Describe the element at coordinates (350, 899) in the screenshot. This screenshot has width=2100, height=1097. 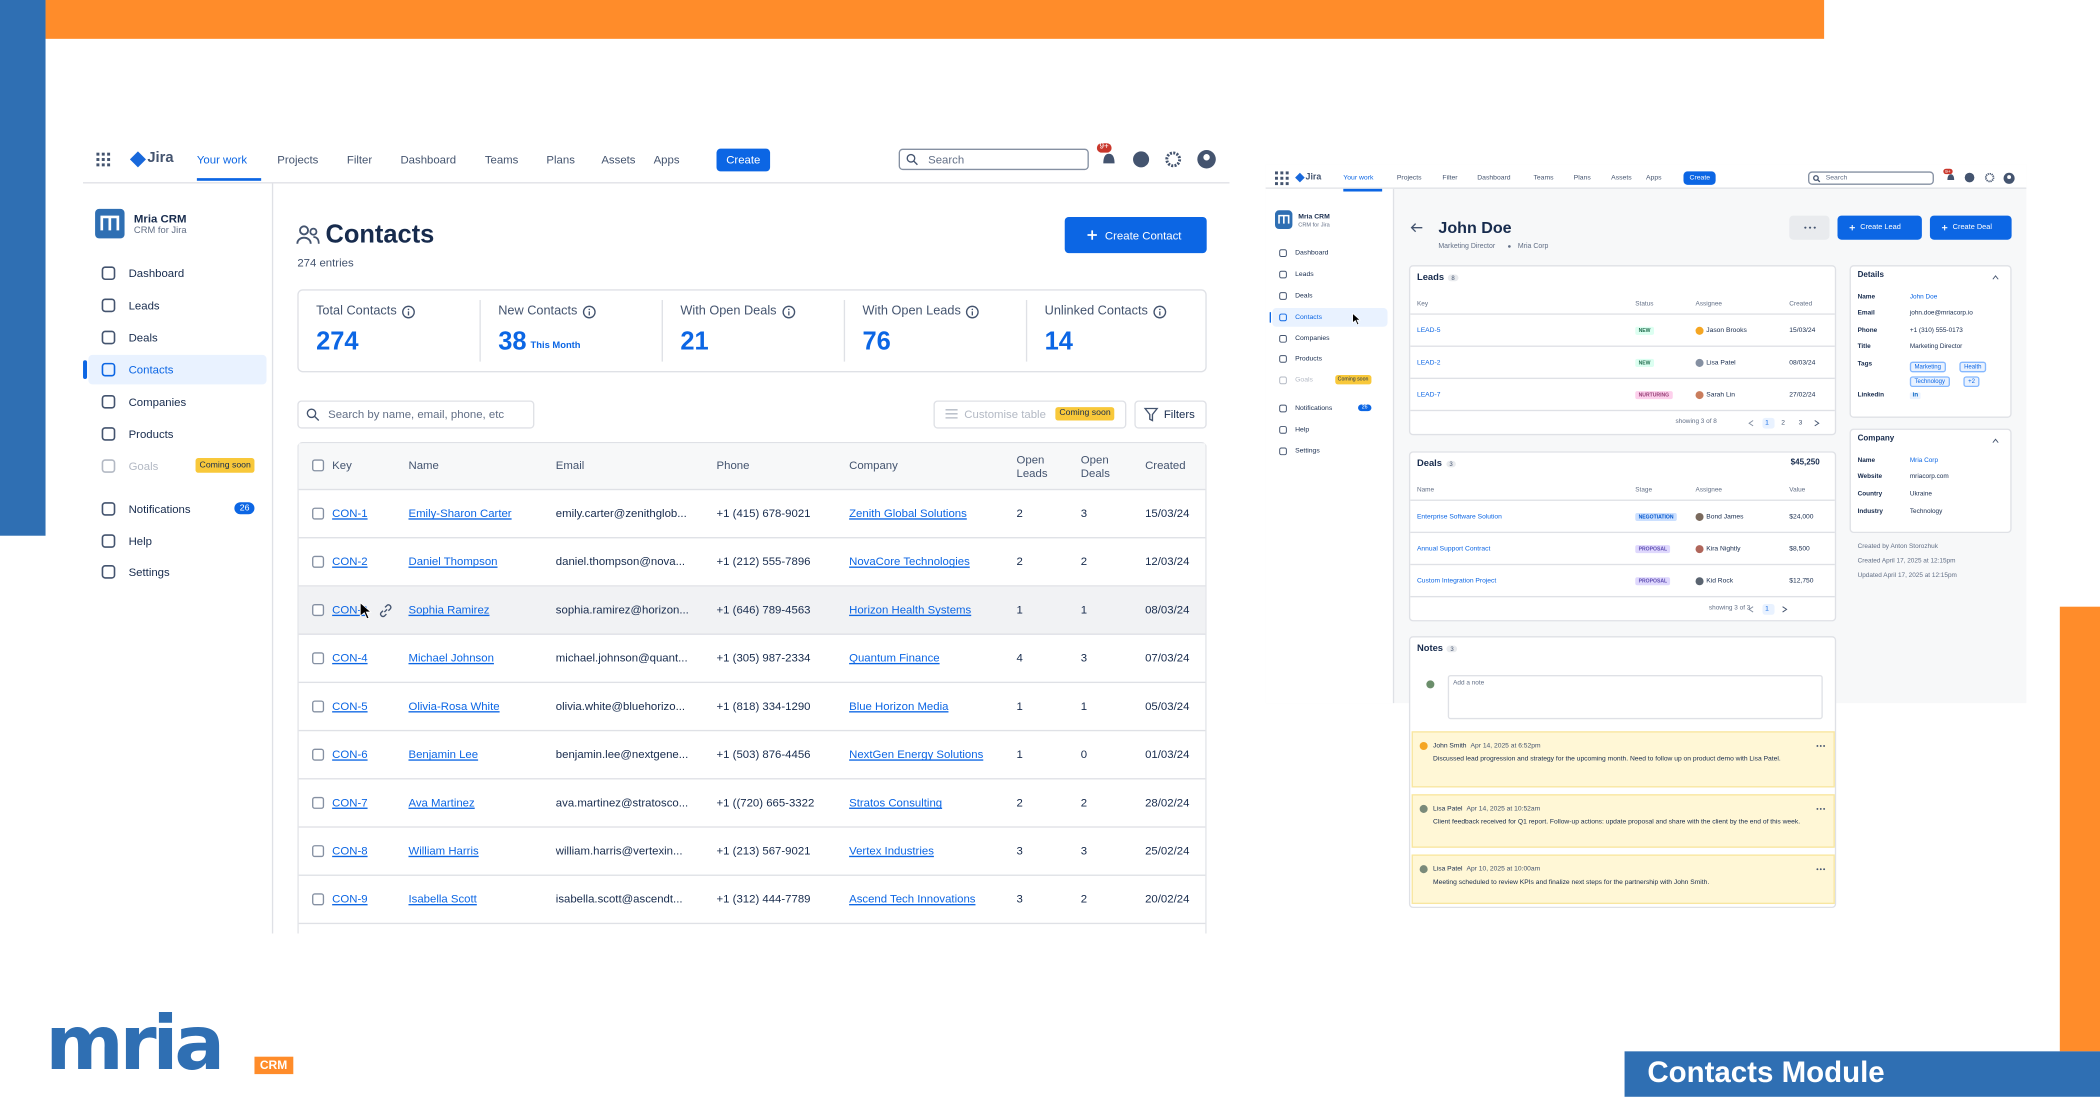
I see `cell: CON-9` at that location.